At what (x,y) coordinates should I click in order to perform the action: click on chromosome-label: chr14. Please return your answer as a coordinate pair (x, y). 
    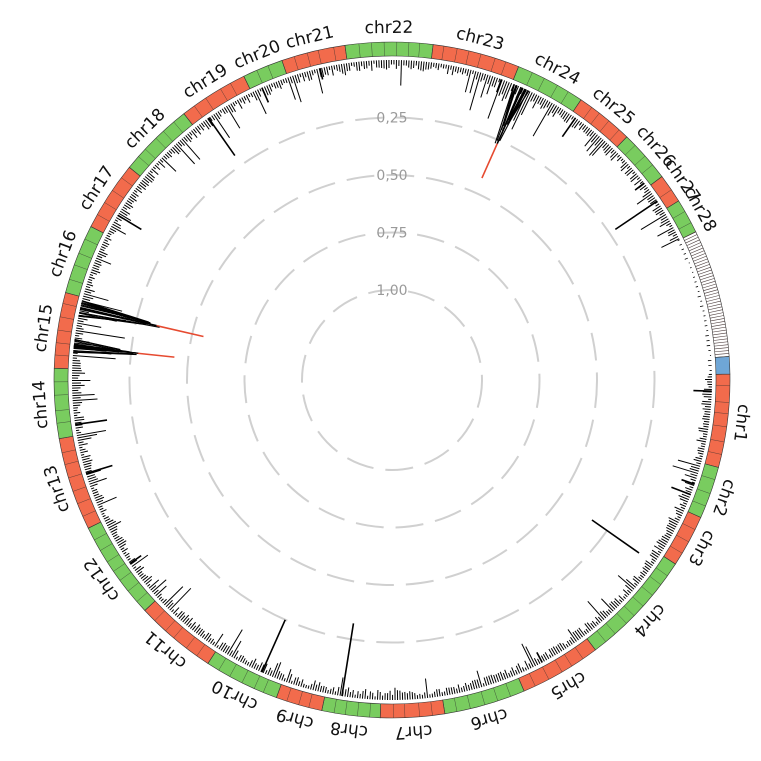
    Looking at the image, I should click on (40, 405).